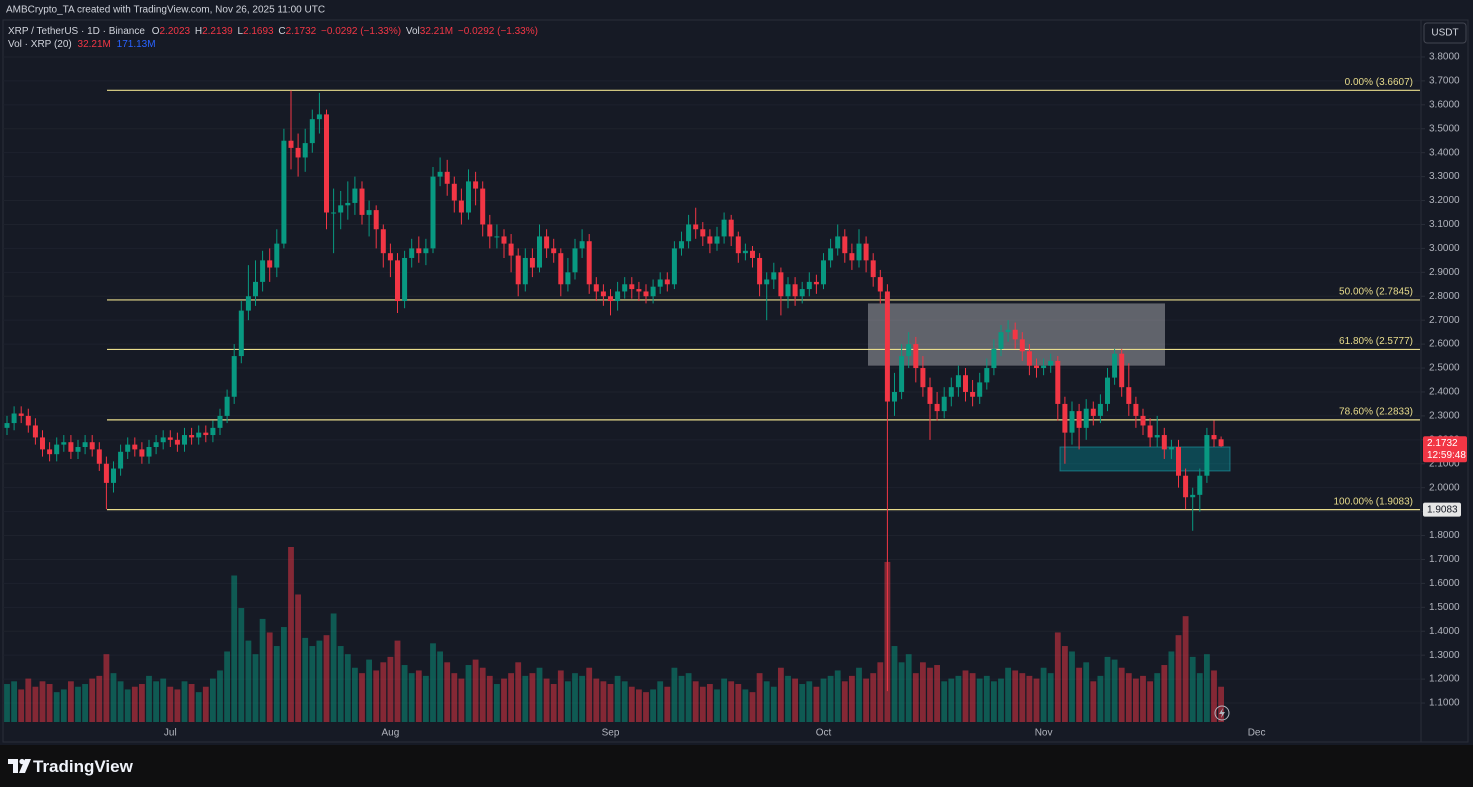  What do you see at coordinates (1444, 81) in the screenshot?
I see `y-tick-label: 3.7000` at bounding box center [1444, 81].